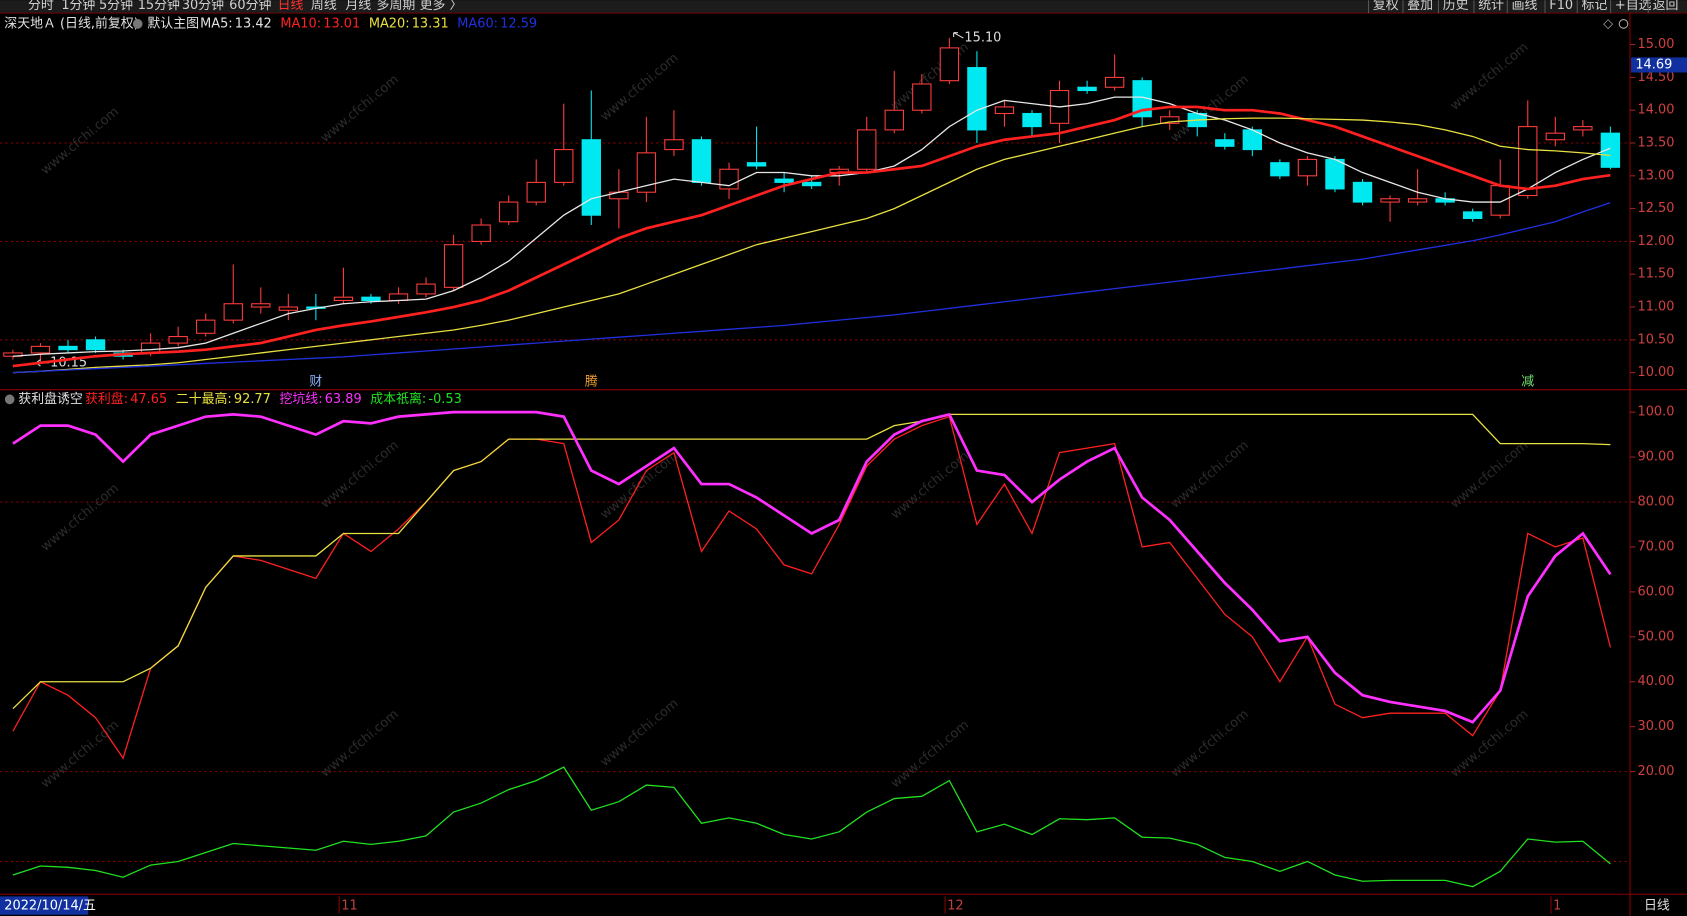 The image size is (1687, 916). I want to click on template-icon, so click(137, 24).